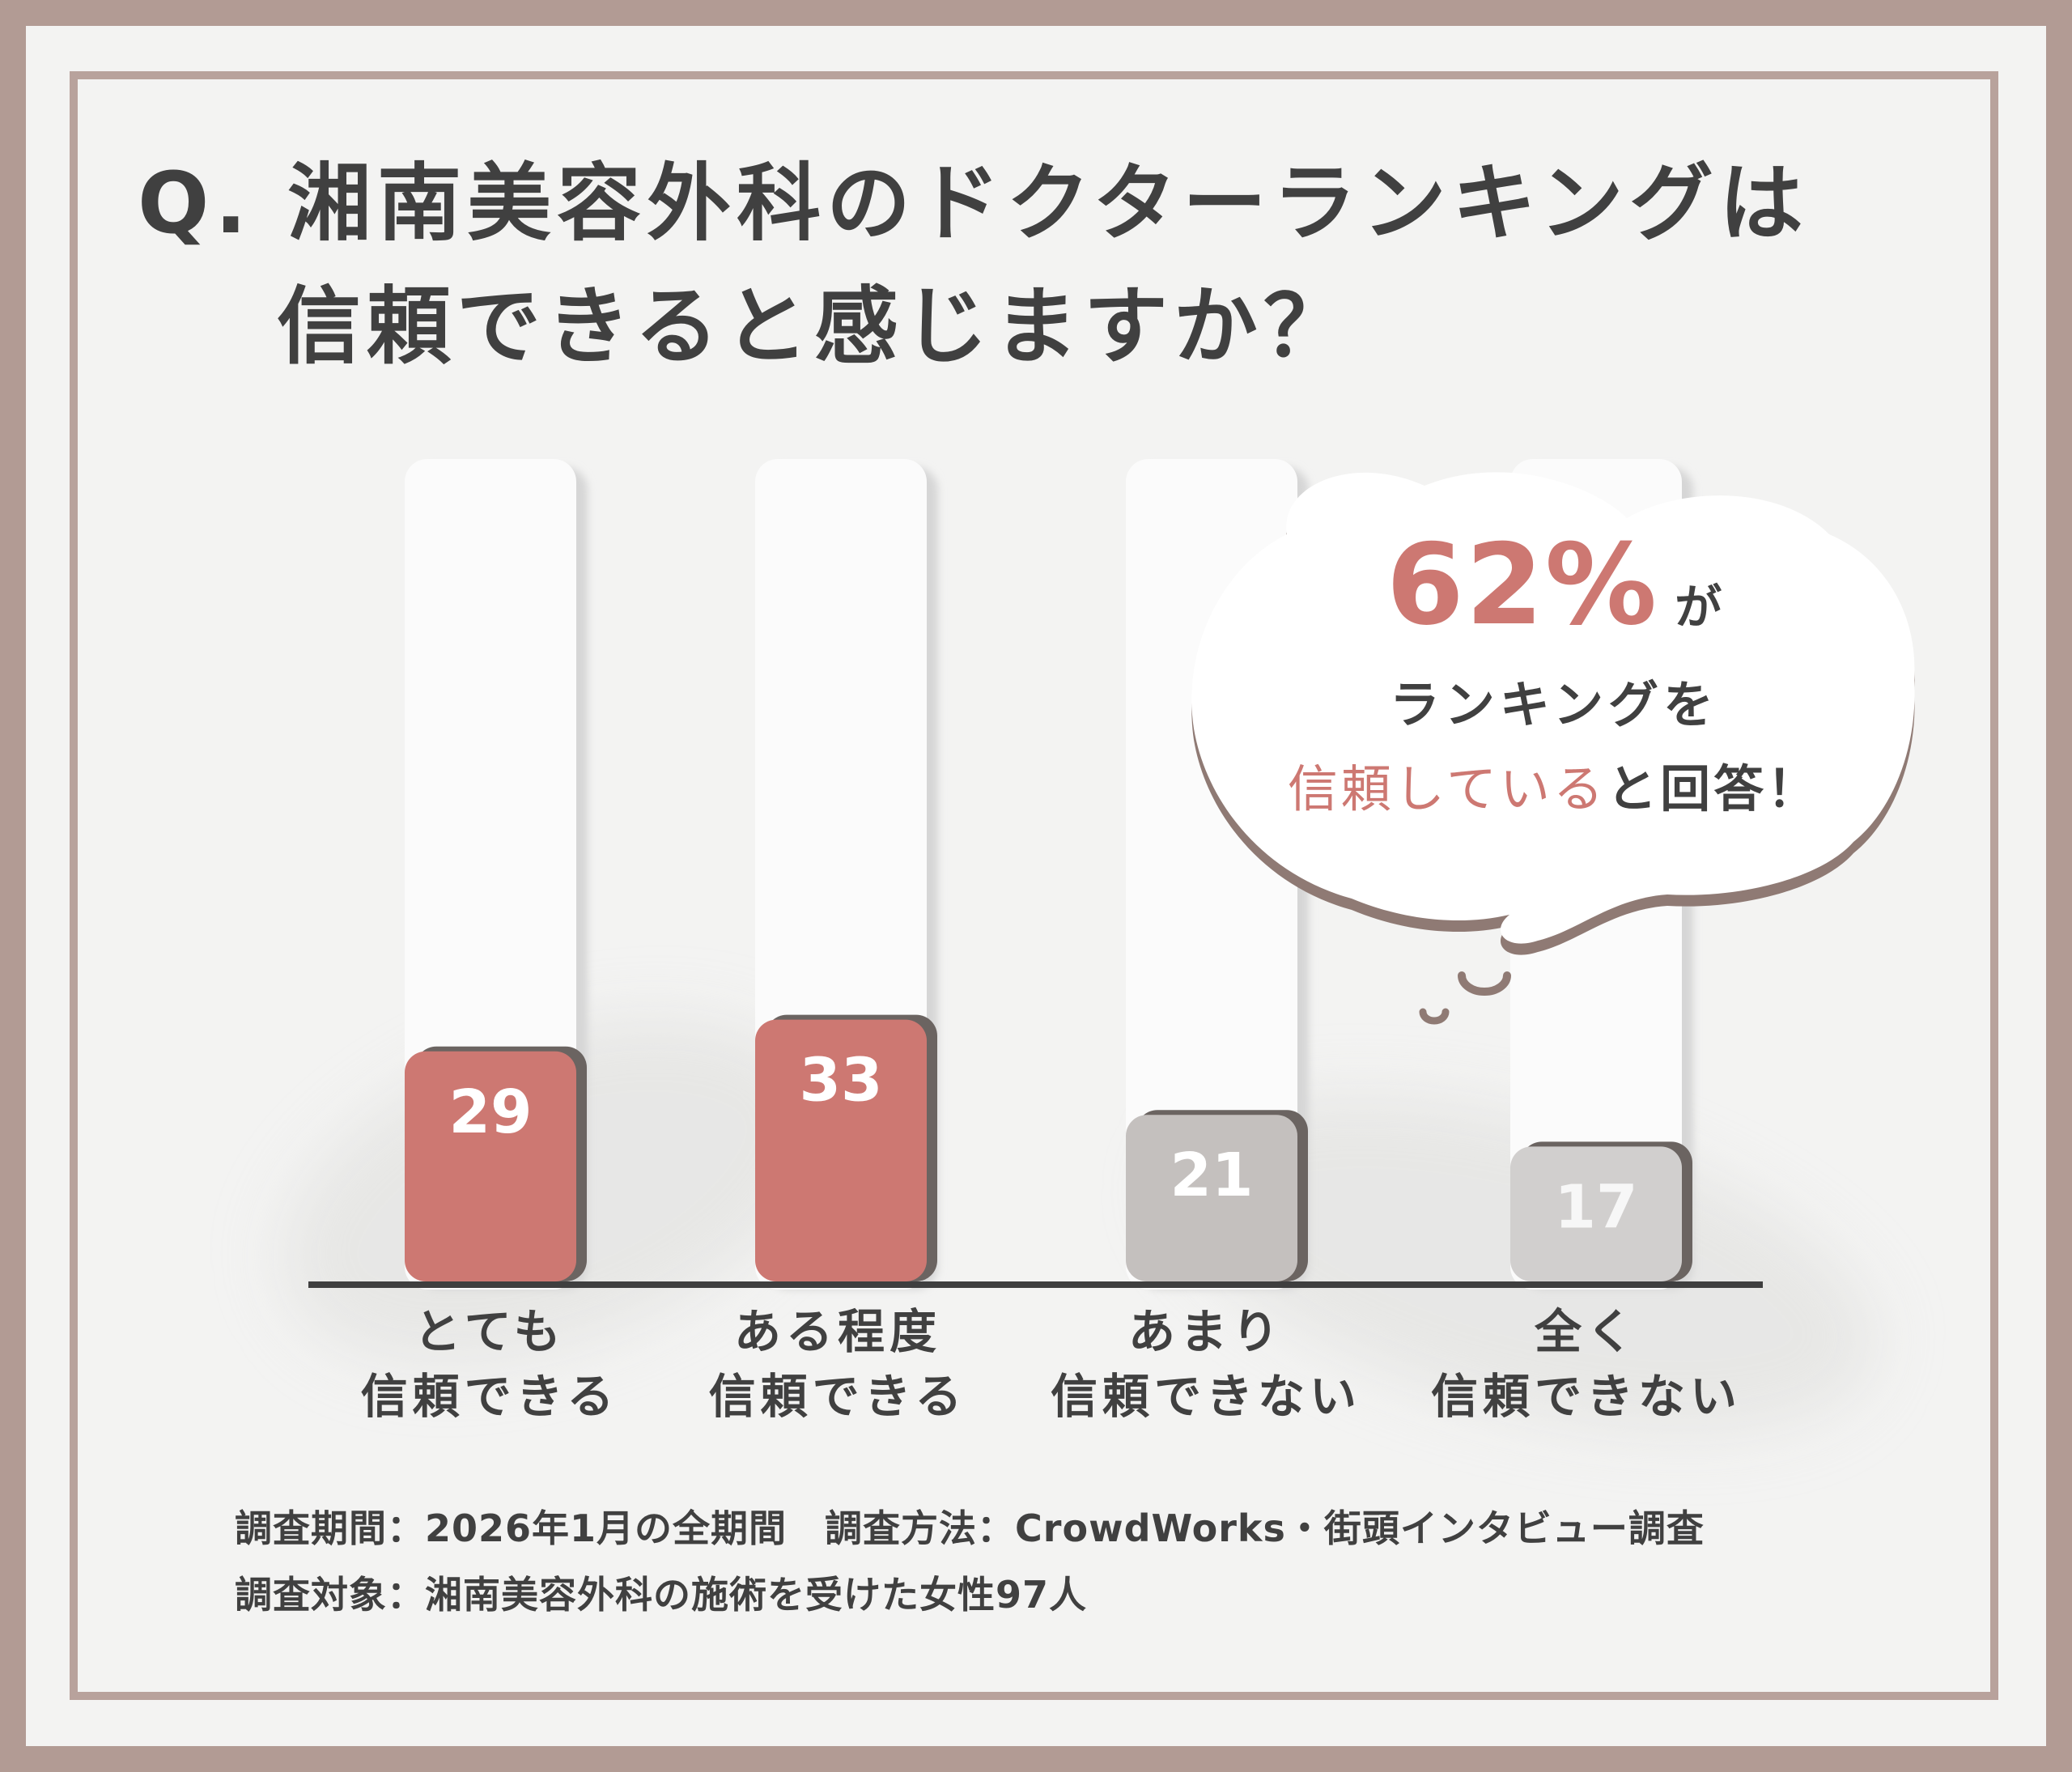 The height and width of the screenshot is (1772, 2072). What do you see at coordinates (1554, 705) in the screenshot?
I see `callout-line-1: ランキングを` at bounding box center [1554, 705].